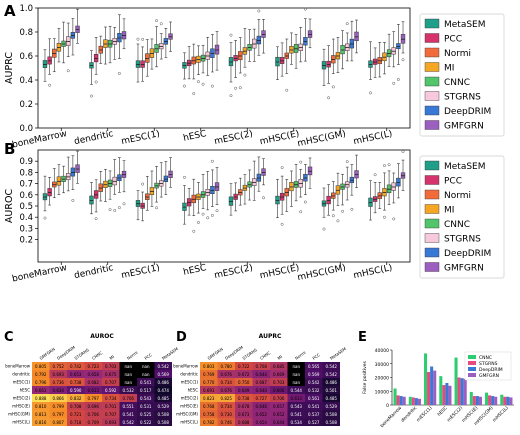  What do you see at coordinates (189, 374) in the screenshot?
I see `heatmap-row-label: dendritic` at bounding box center [189, 374].